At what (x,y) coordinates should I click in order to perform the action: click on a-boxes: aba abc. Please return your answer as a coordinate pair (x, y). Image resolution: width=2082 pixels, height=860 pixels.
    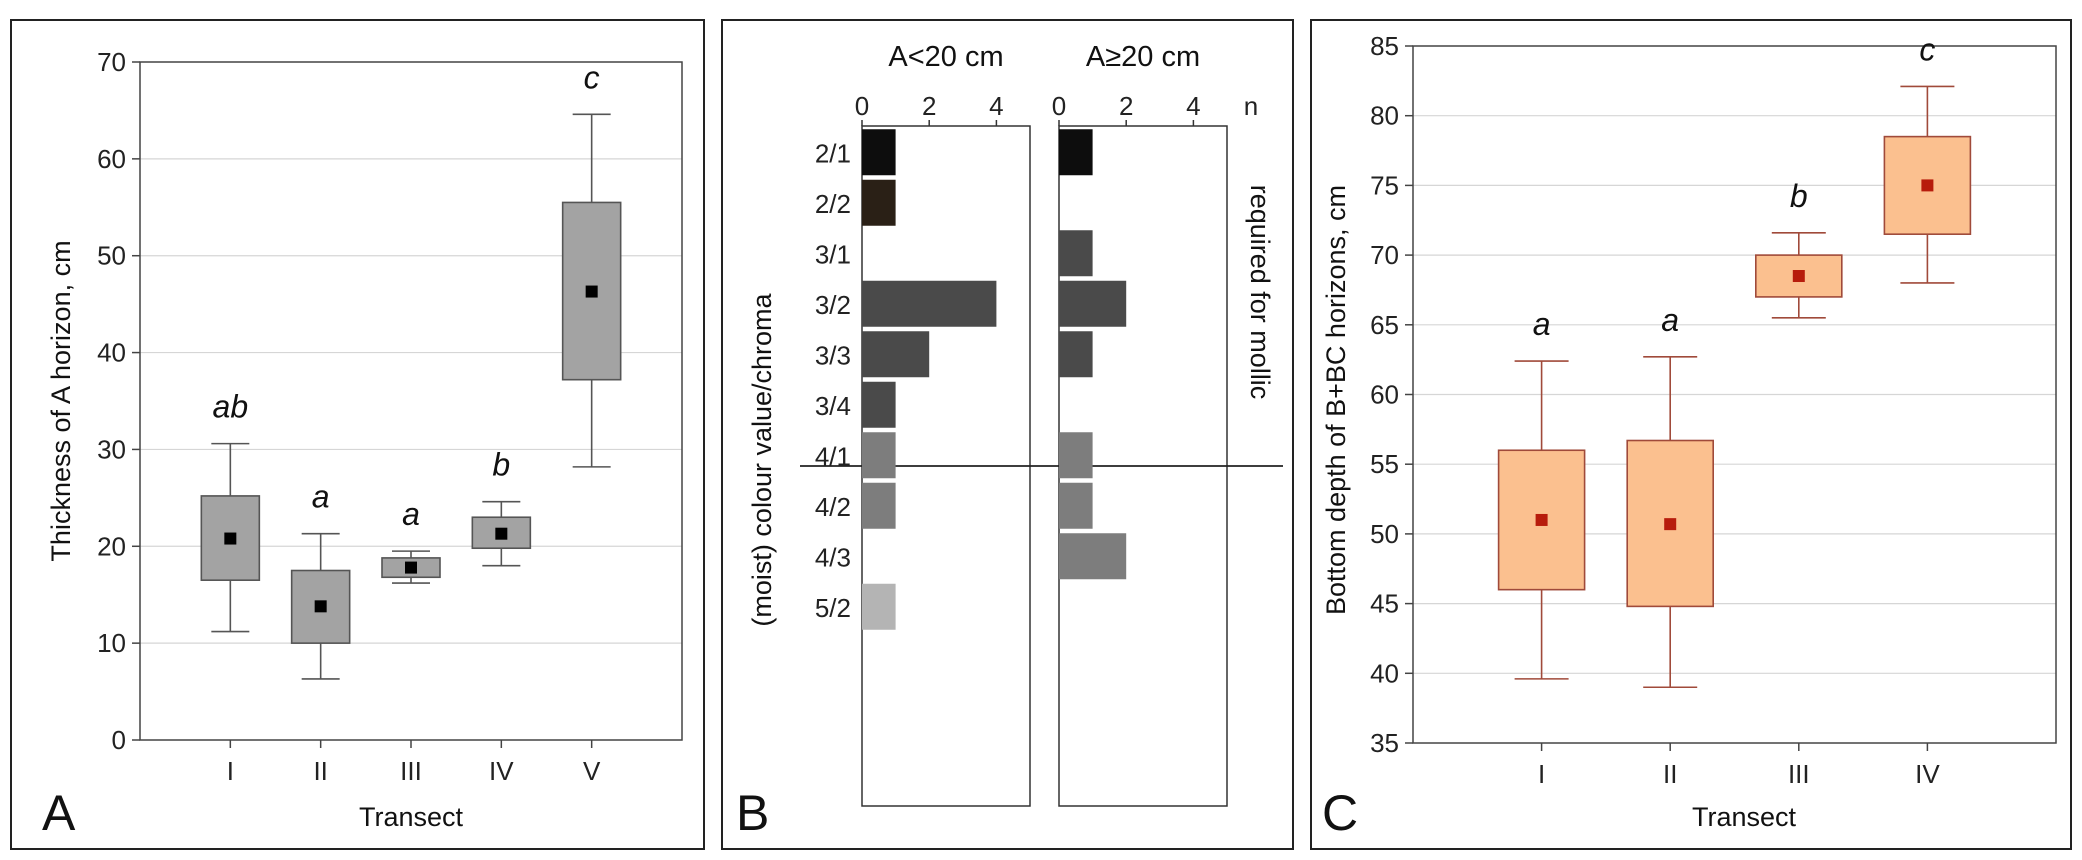
    Looking at the image, I should click on (411, 369).